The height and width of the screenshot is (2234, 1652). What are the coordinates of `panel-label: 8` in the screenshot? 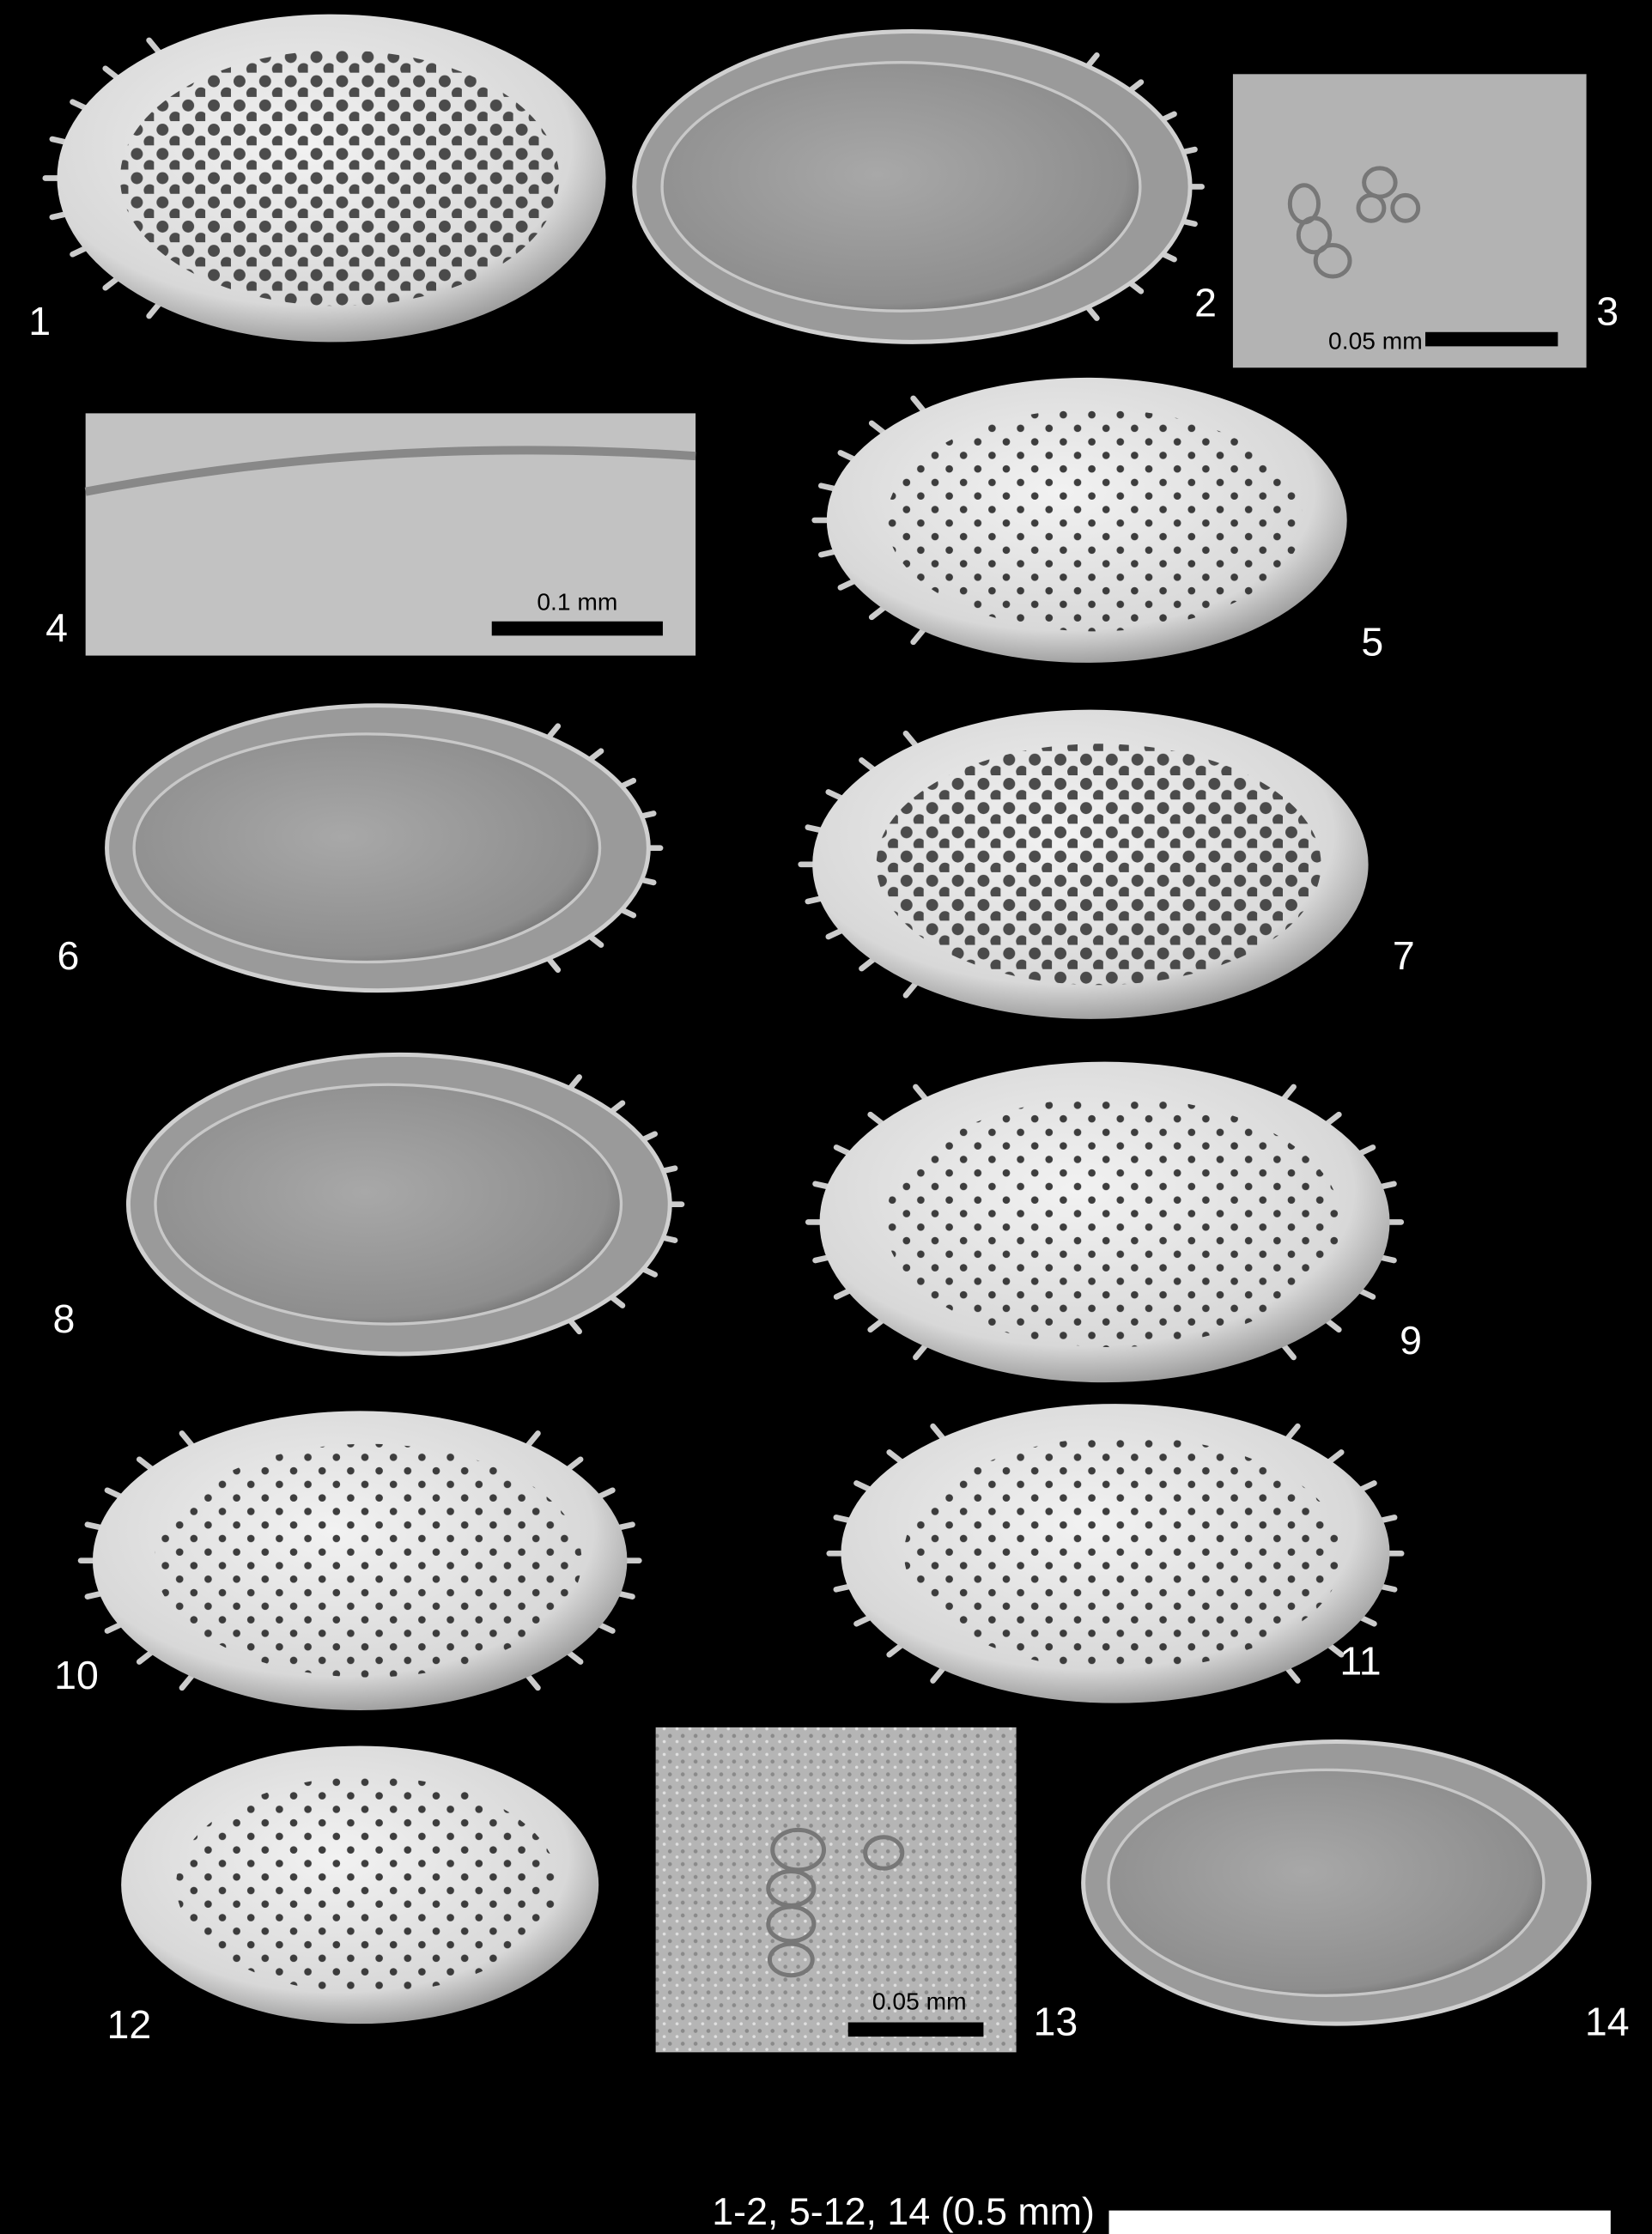 It's located at (63, 1318).